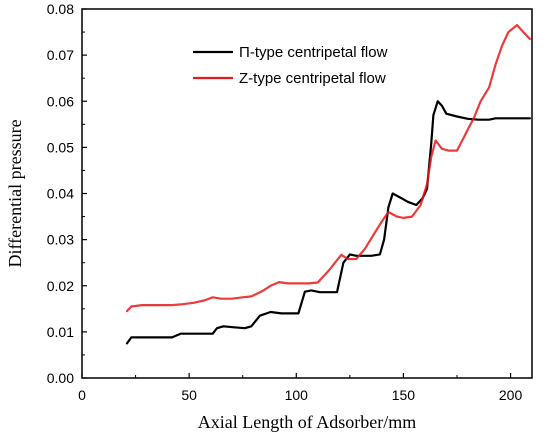 This screenshot has width=550, height=439. What do you see at coordinates (297, 395) in the screenshot?
I see `x-tick-label: 100` at bounding box center [297, 395].